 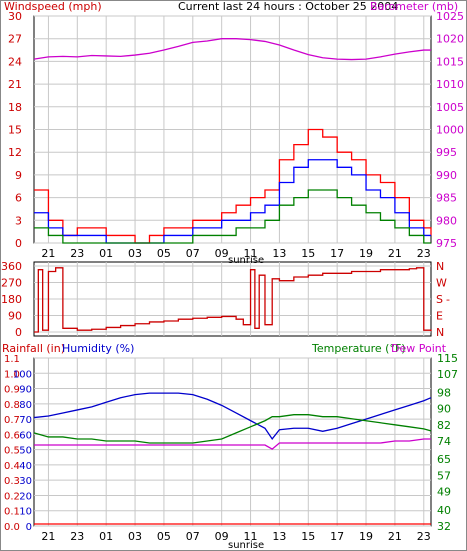 What do you see at coordinates (18, 332) in the screenshot?
I see `direction-tick-label: 0` at bounding box center [18, 332].